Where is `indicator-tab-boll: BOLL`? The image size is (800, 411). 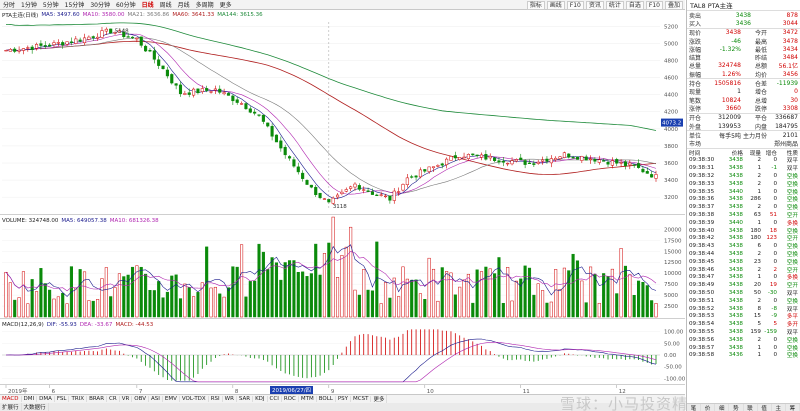
indicator-tab-boll: BOLL is located at coordinates (326, 399).